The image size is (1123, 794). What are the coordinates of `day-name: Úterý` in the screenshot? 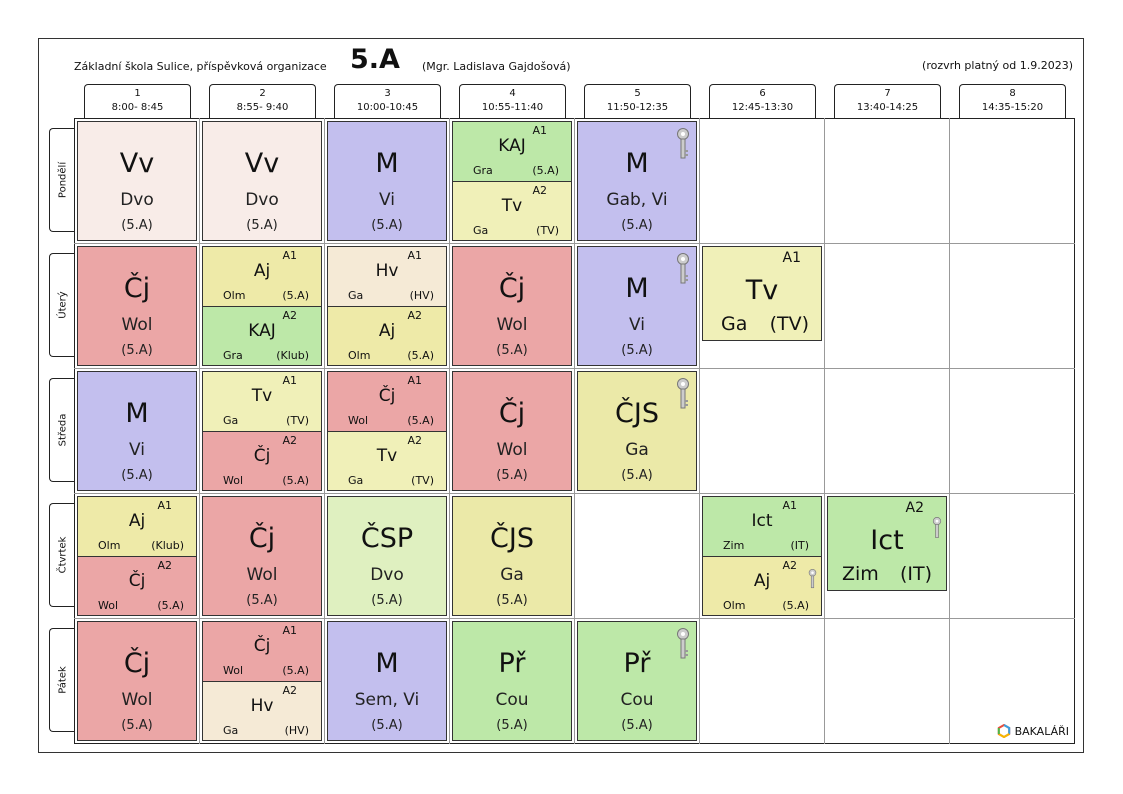 It's located at (62, 305).